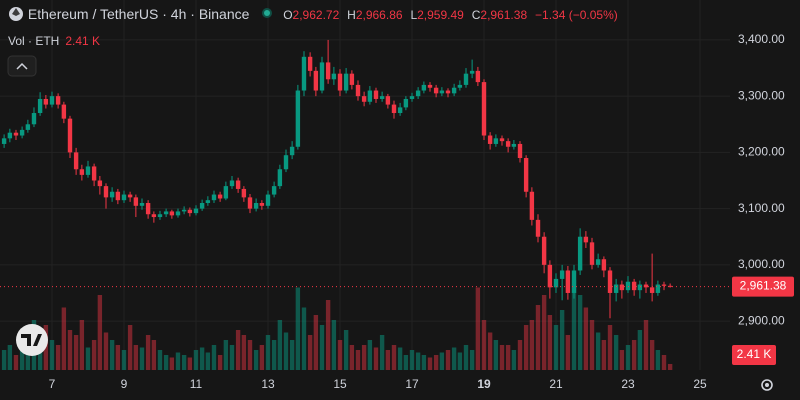 Image resolution: width=800 pixels, height=400 pixels. Describe the element at coordinates (761, 95) in the screenshot. I see `y-tick-label: 3,300.00` at that location.